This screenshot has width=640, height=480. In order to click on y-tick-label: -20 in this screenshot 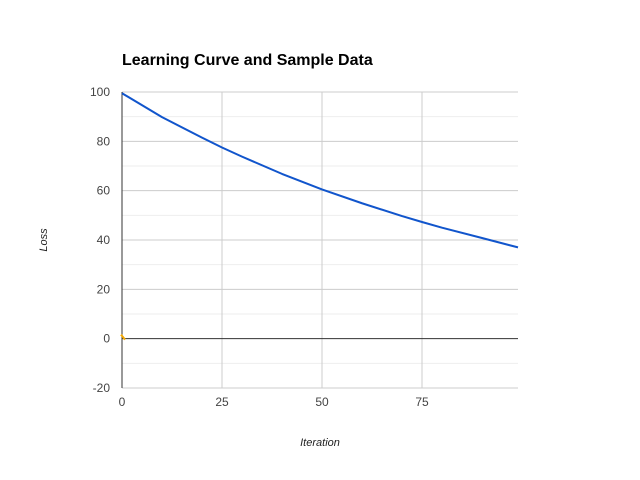, I will do `click(102, 388)`.